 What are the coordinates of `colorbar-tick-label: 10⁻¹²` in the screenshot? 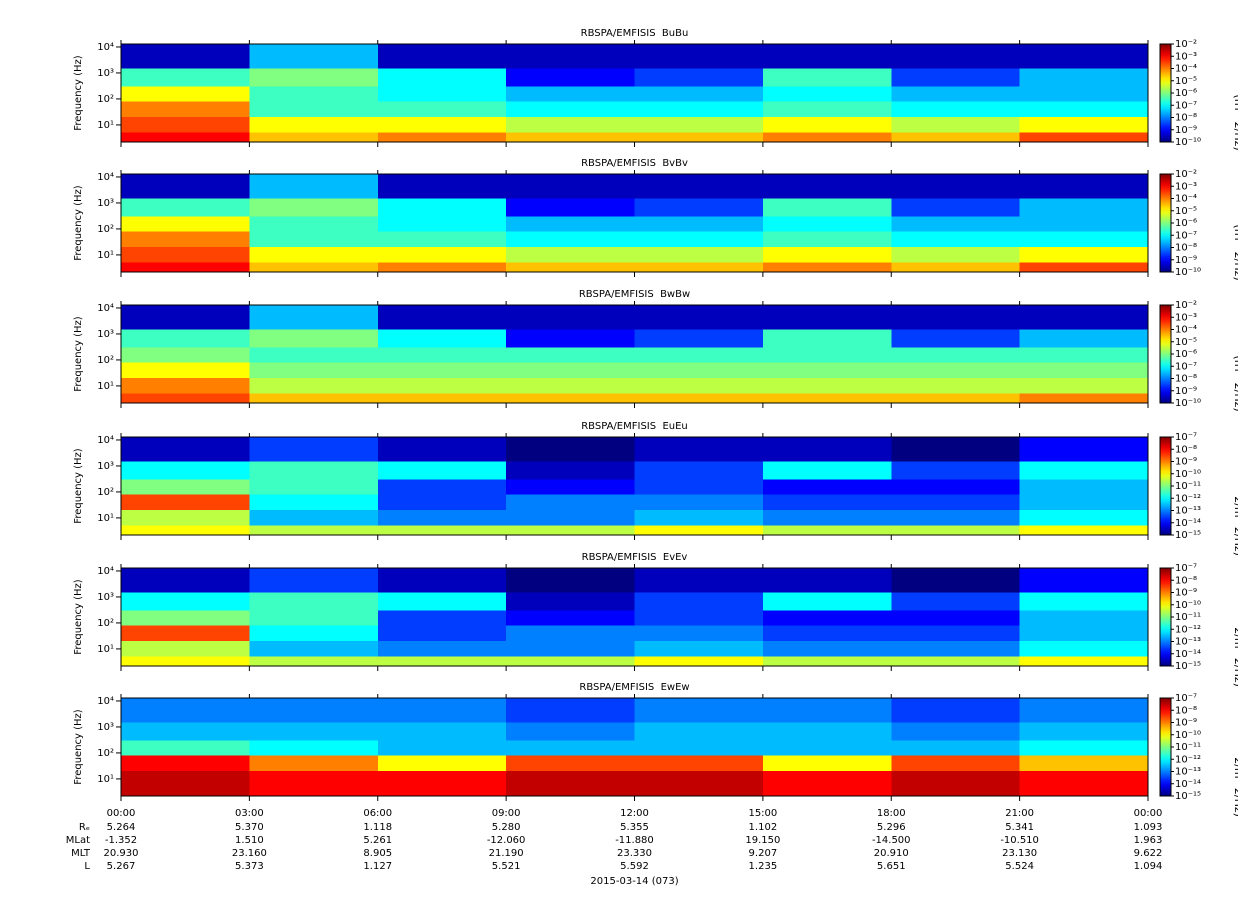 It's located at (1188, 759).